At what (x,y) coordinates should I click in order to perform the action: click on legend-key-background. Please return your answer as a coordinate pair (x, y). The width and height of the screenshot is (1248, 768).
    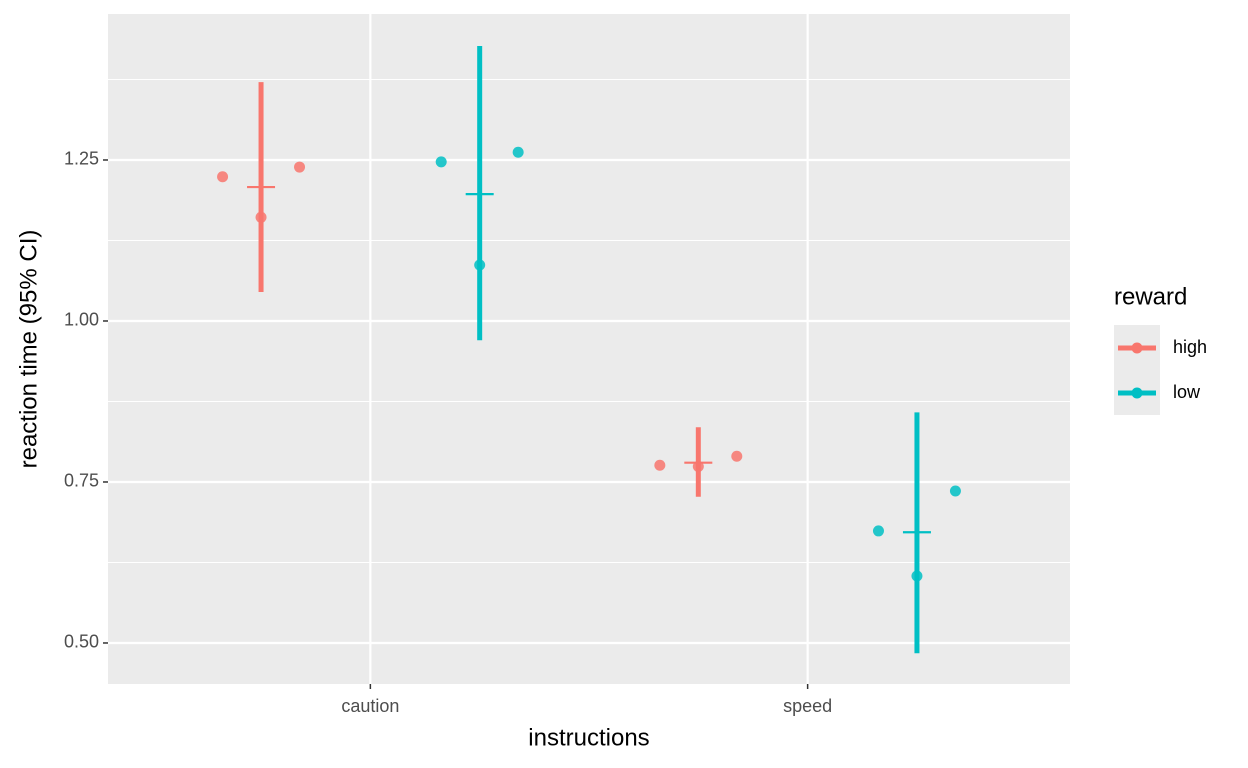
    Looking at the image, I should click on (1137, 370).